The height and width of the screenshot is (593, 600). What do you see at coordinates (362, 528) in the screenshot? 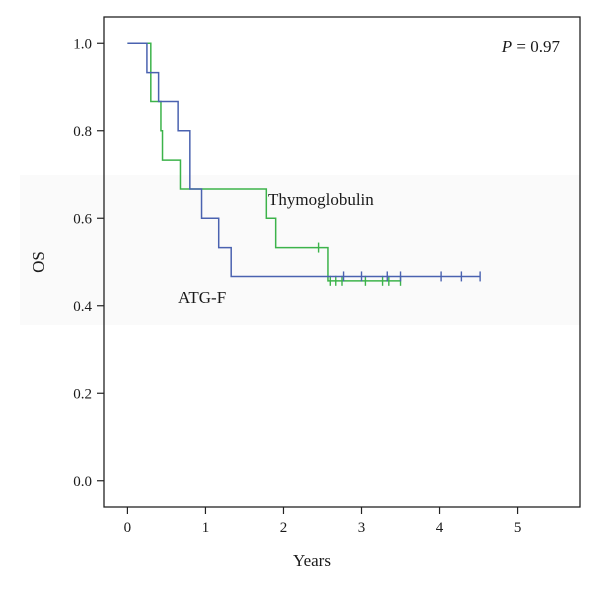
I see `x-tick-label: 3` at bounding box center [362, 528].